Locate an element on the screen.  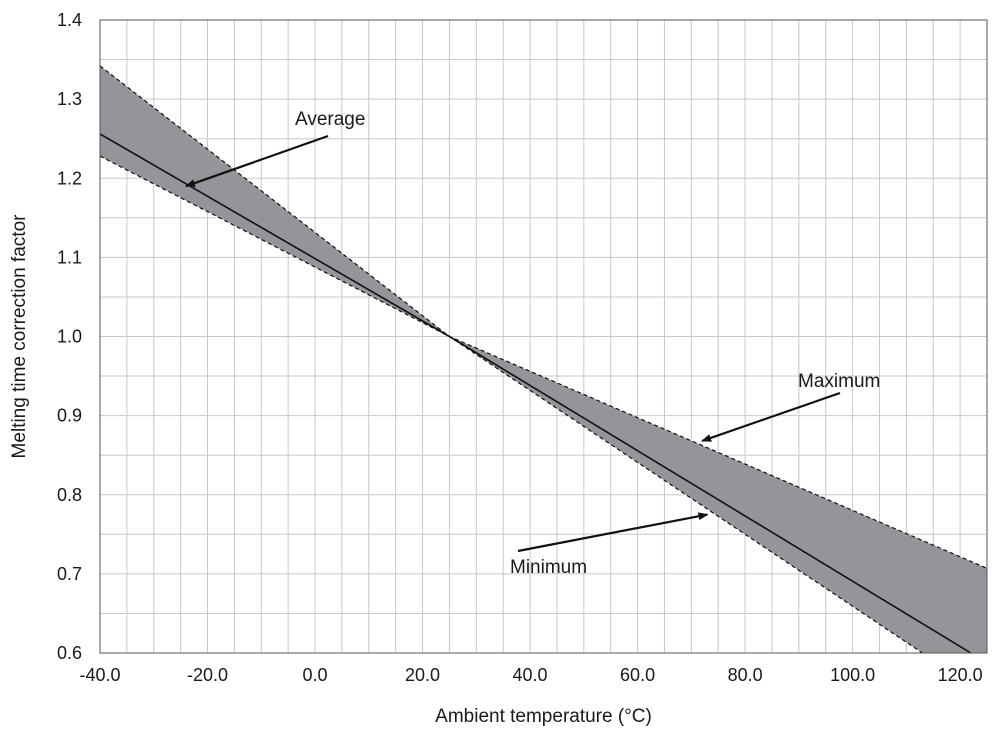
annotation-maximum: Maximum is located at coordinates (790, 406).